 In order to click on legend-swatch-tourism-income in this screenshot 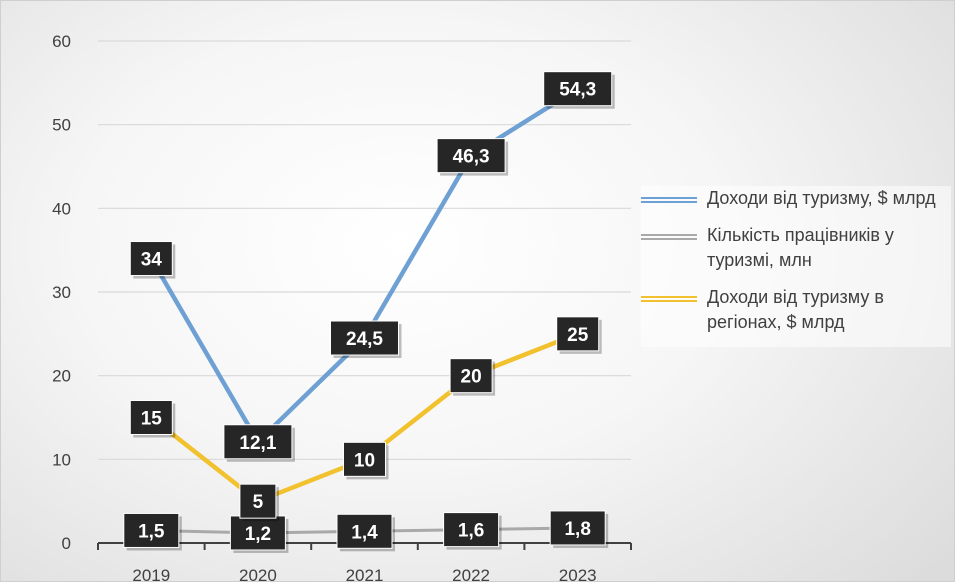, I will do `click(669, 200)`.